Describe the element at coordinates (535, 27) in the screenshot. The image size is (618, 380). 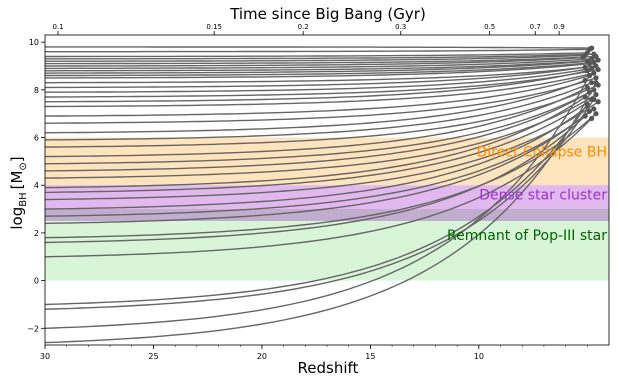
I see `top-tick-label-5: 0.7` at that location.